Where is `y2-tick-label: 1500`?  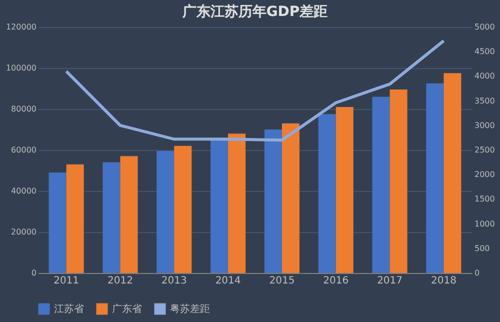 y2-tick-label: 1500 is located at coordinates (484, 199).